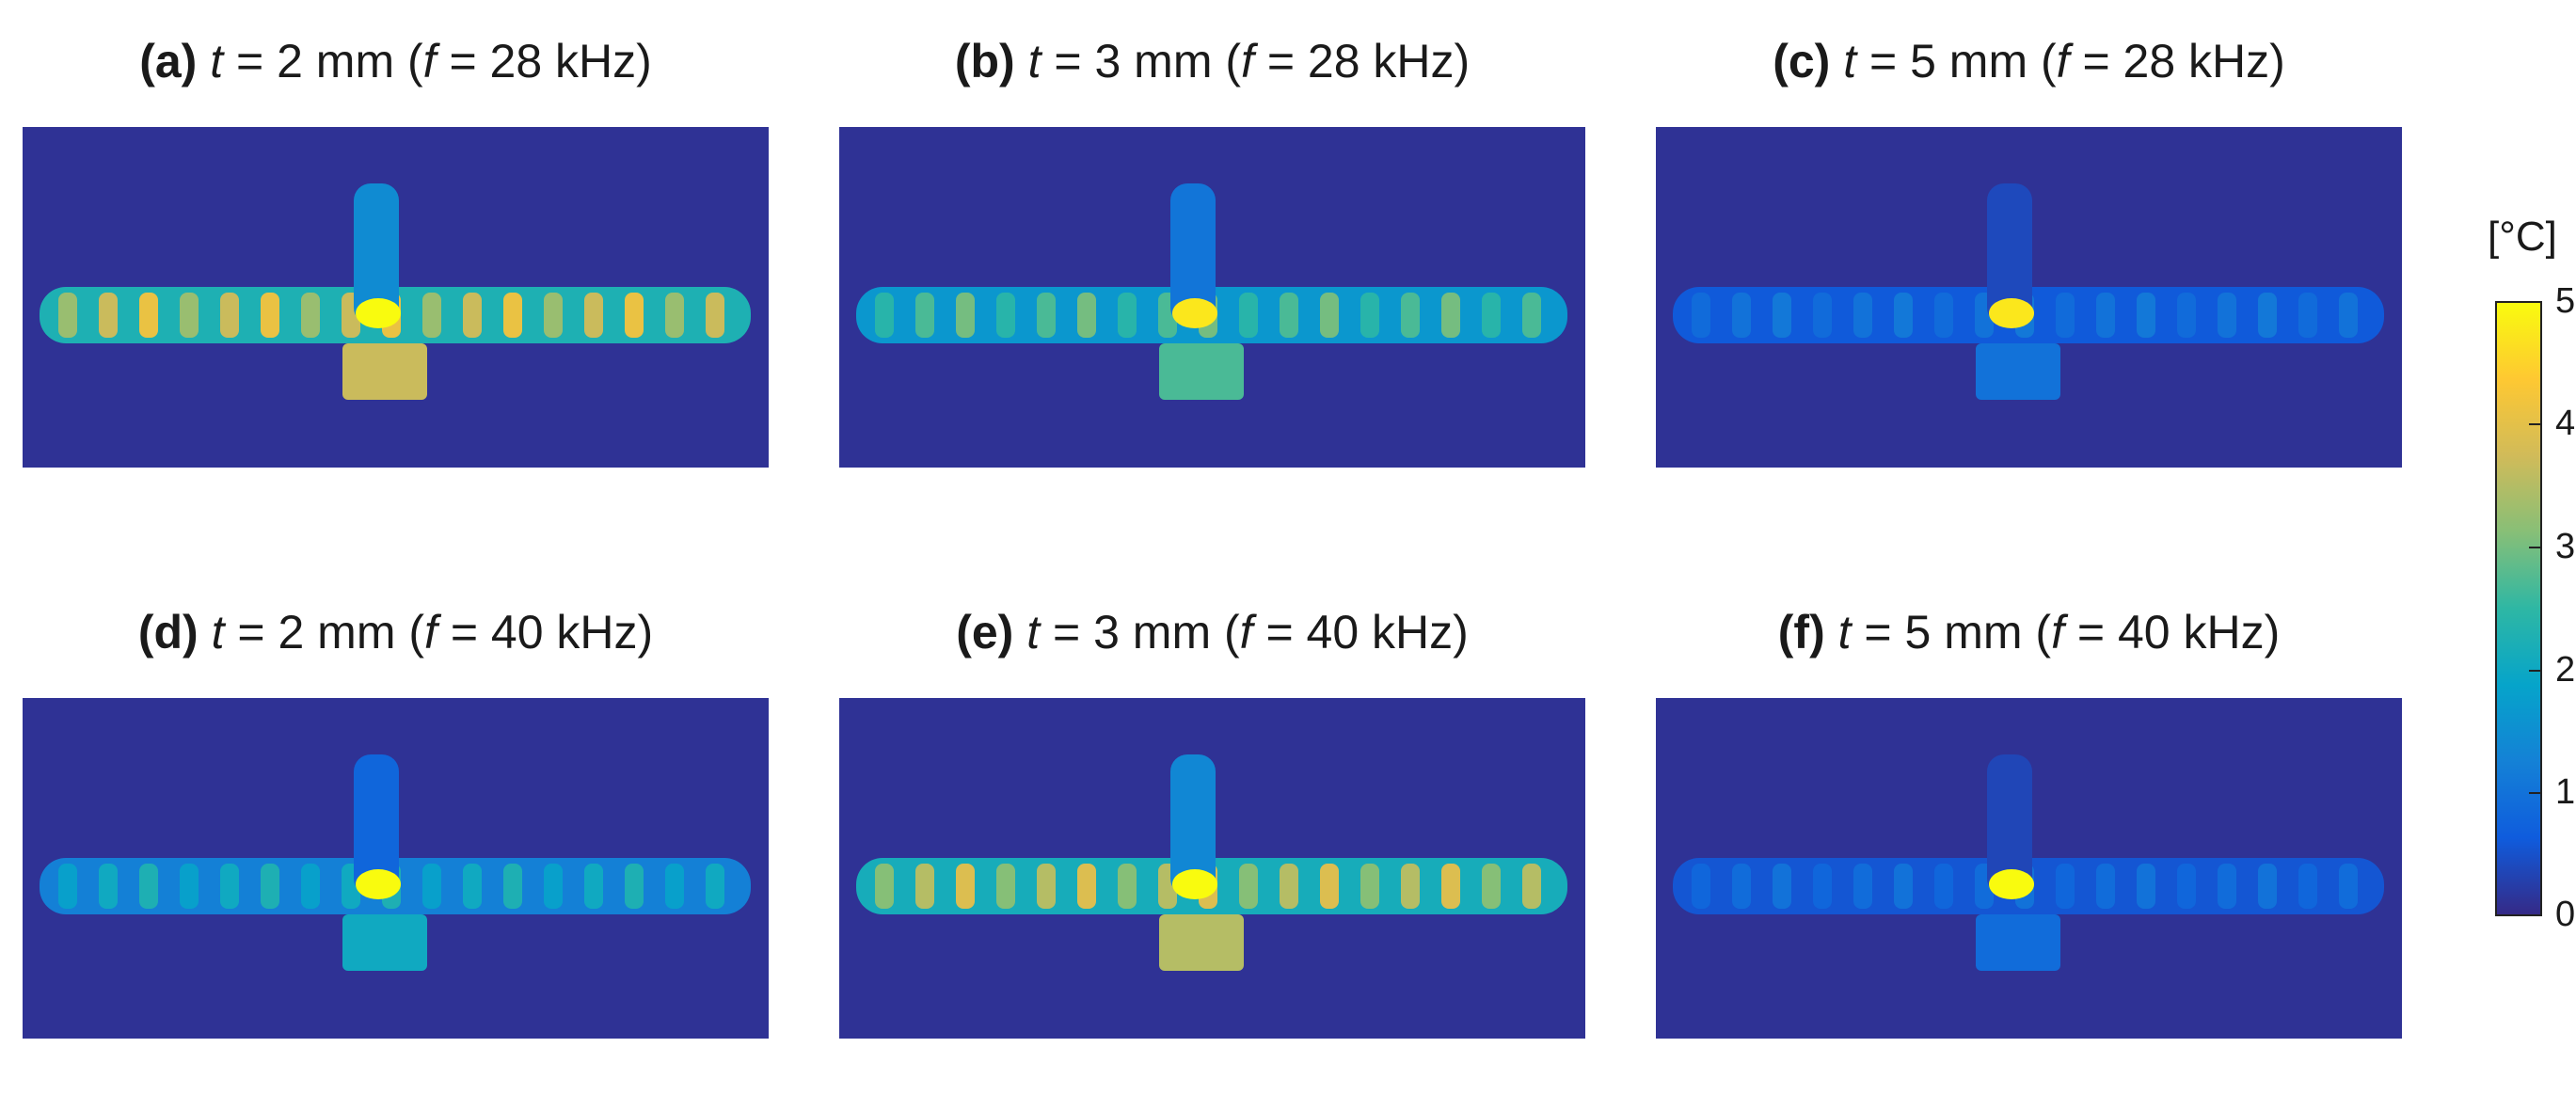  What do you see at coordinates (2566, 546) in the screenshot?
I see `colorbar-tick-label: 3` at bounding box center [2566, 546].